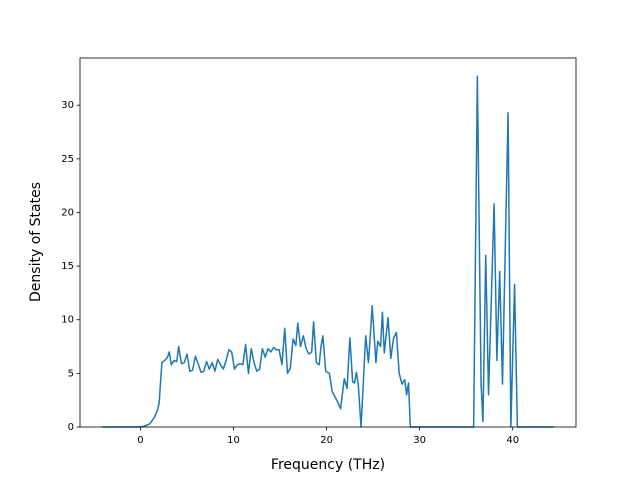 The image size is (640, 480). What do you see at coordinates (67, 212) in the screenshot?
I see `y-tick-label: 20` at bounding box center [67, 212].